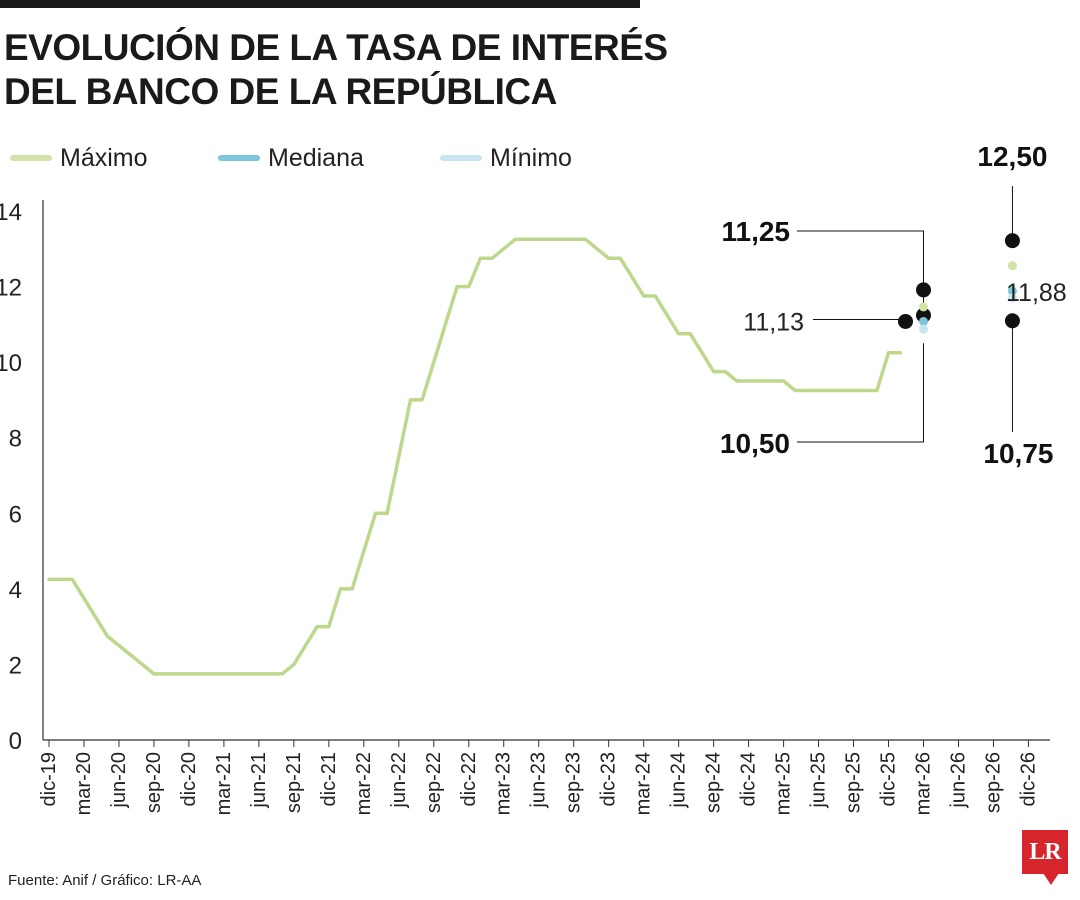 This screenshot has width=1080, height=900. I want to click on x-tick-label: dic-20, so click(189, 779).